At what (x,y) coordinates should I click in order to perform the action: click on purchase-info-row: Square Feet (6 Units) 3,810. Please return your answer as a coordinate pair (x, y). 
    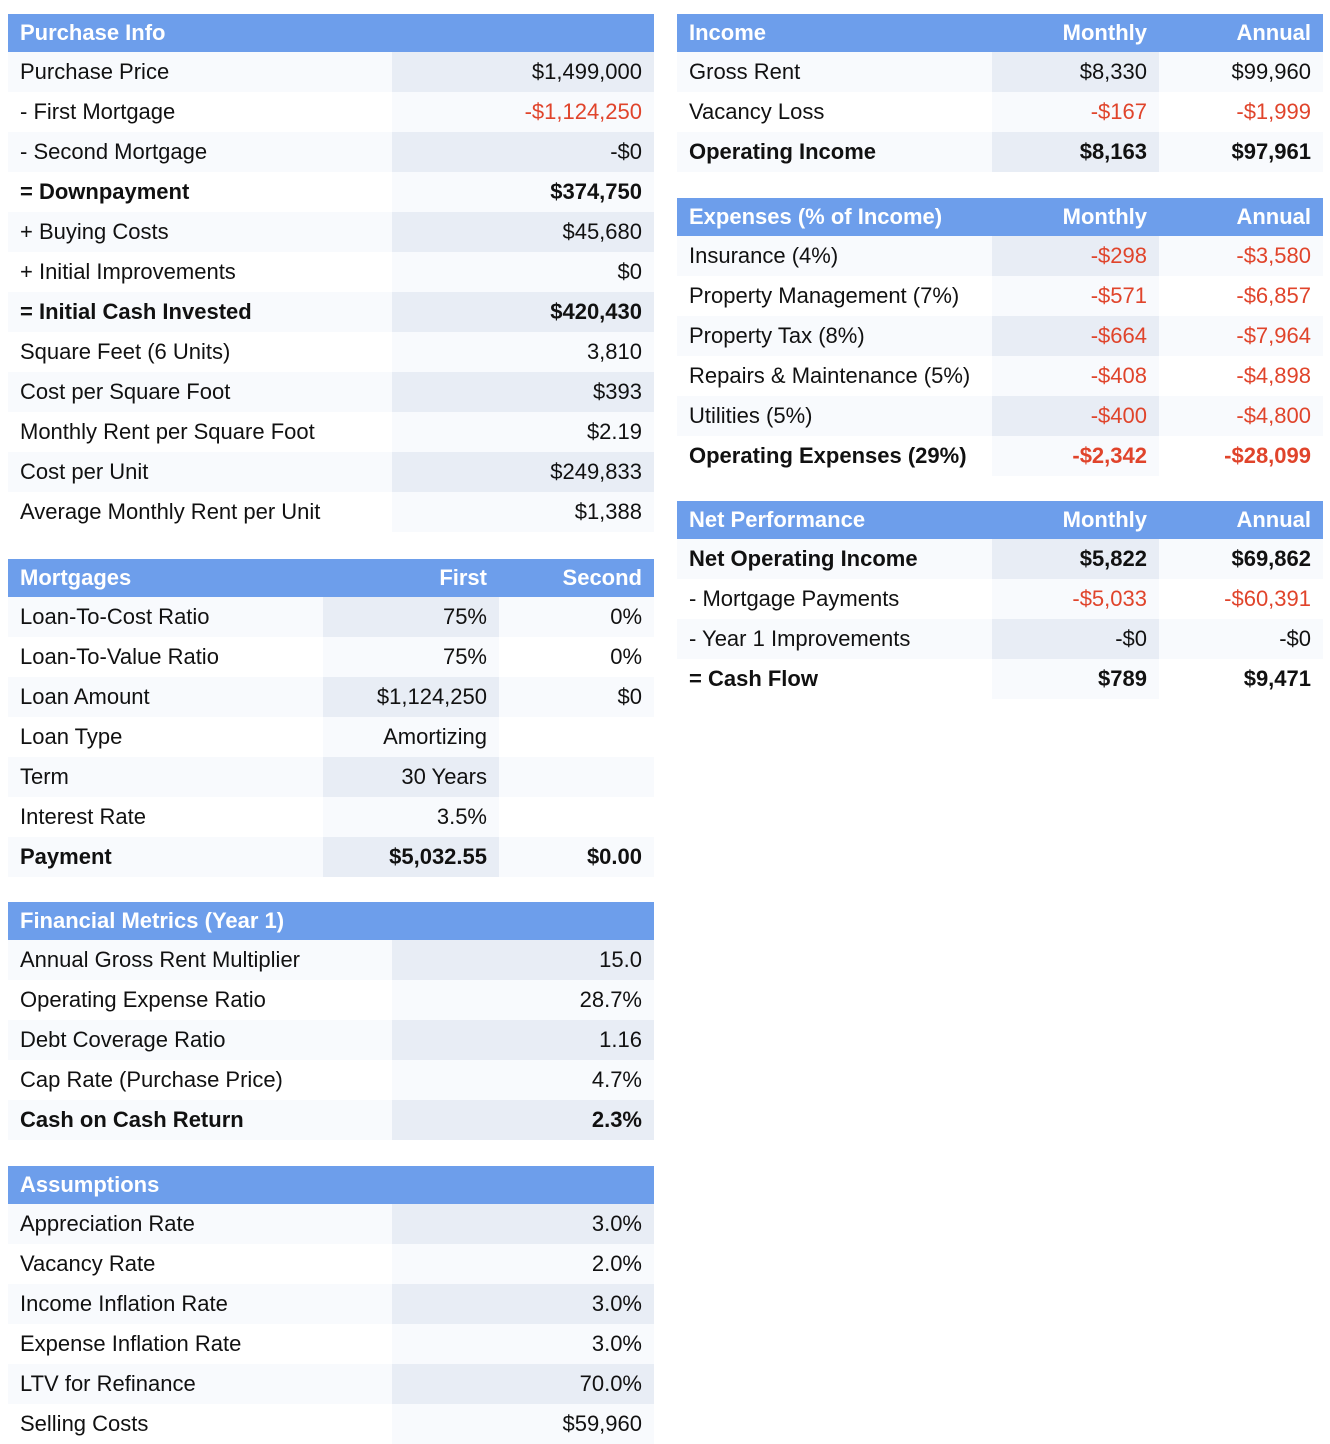
    Looking at the image, I should click on (331, 352).